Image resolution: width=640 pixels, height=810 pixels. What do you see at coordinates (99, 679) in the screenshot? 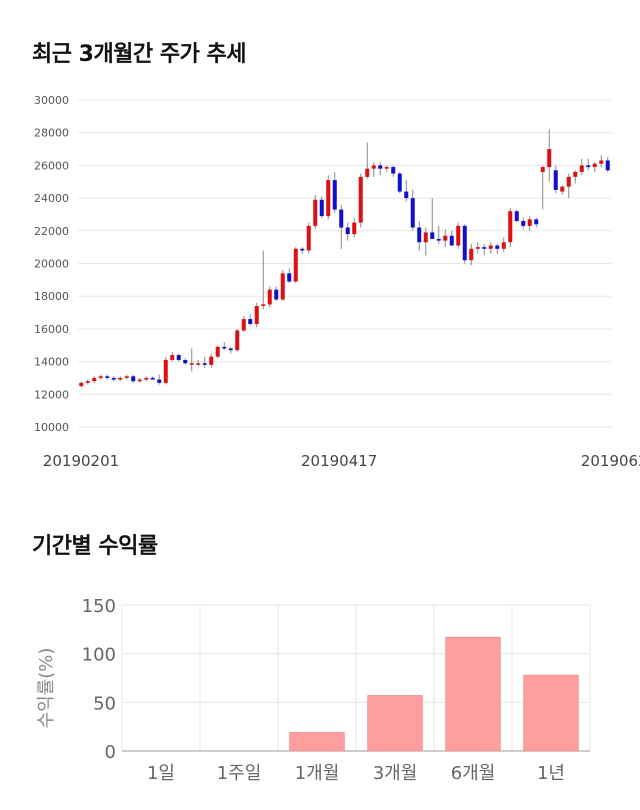
I see `returns-y-axis: 0 50 100 150` at bounding box center [99, 679].